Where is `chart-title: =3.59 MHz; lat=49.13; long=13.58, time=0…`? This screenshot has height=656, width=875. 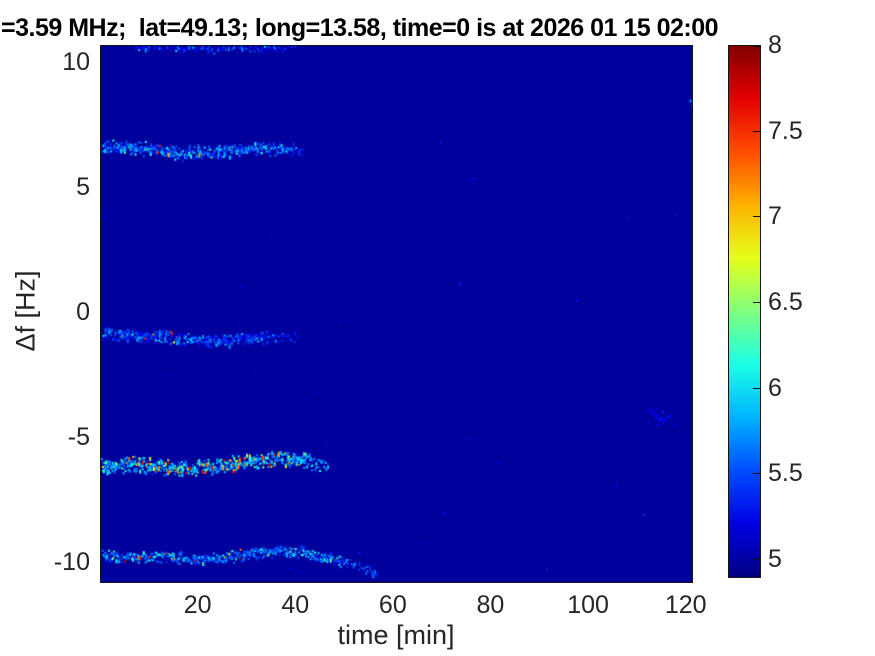
chart-title: =3.59 MHz; lat=49.13; long=13.58, time=0… is located at coordinates (360, 28).